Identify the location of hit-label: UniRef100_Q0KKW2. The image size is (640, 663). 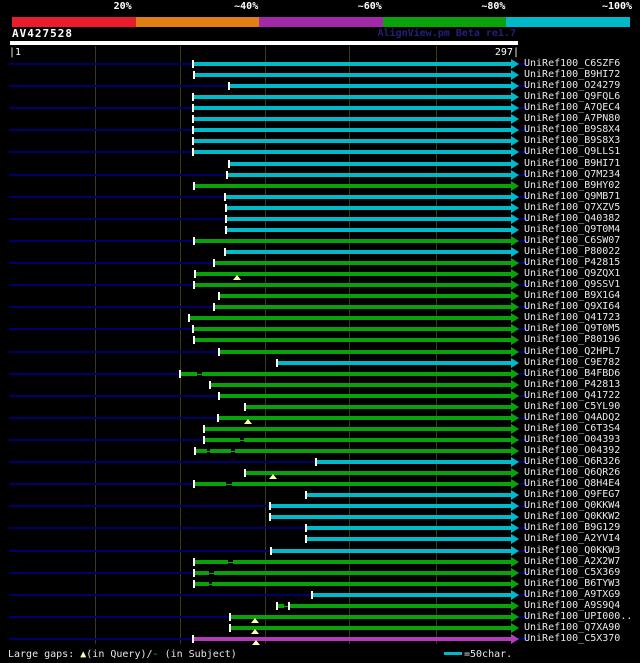
(572, 516).